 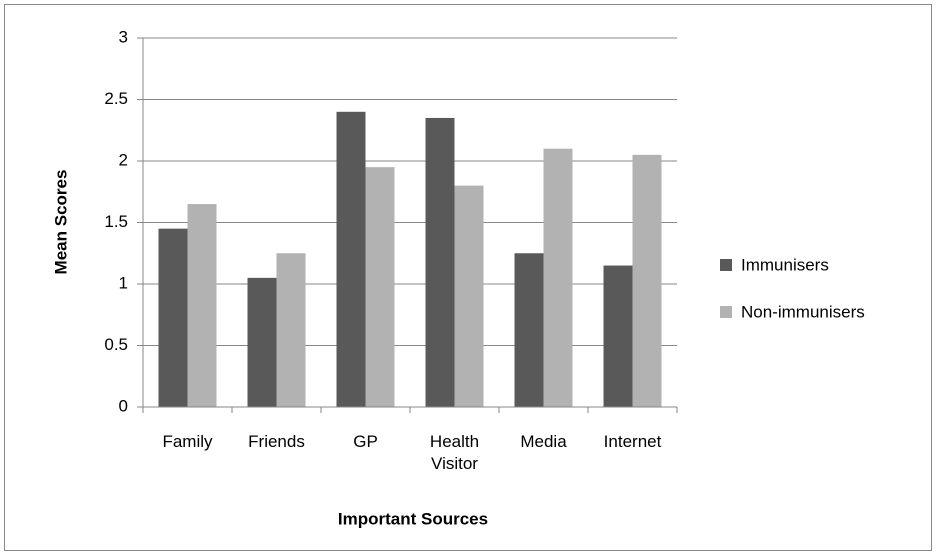 I want to click on y-axis-title: Mean Scores, so click(x=60, y=222).